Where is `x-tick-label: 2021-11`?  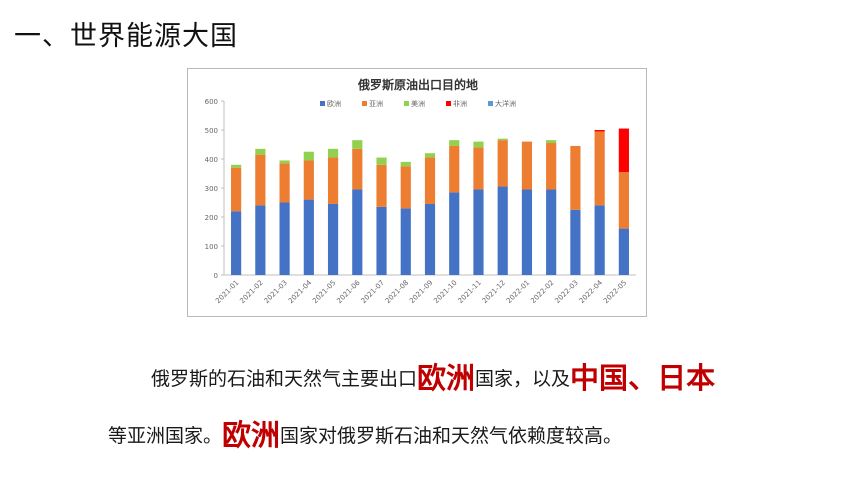 x-tick-label: 2021-11 is located at coordinates (470, 292).